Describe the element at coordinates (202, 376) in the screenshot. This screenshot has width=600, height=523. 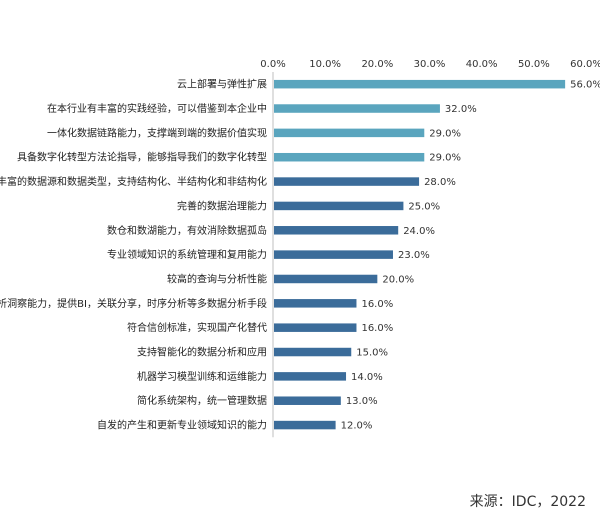
I see `category-label: 机器学习模型训练和运维能力` at that location.